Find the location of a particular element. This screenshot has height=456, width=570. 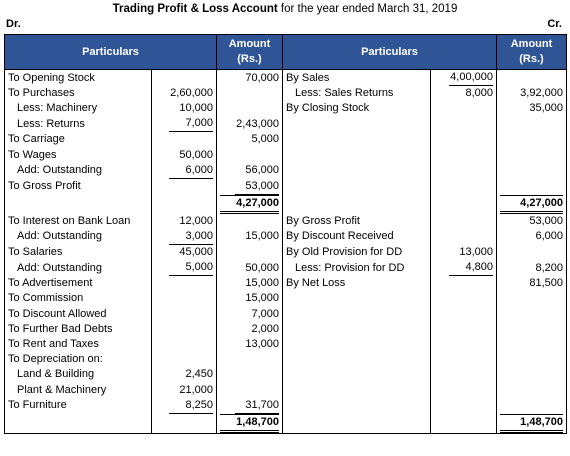

account-row: To Depreciation on: is located at coordinates (285, 360).